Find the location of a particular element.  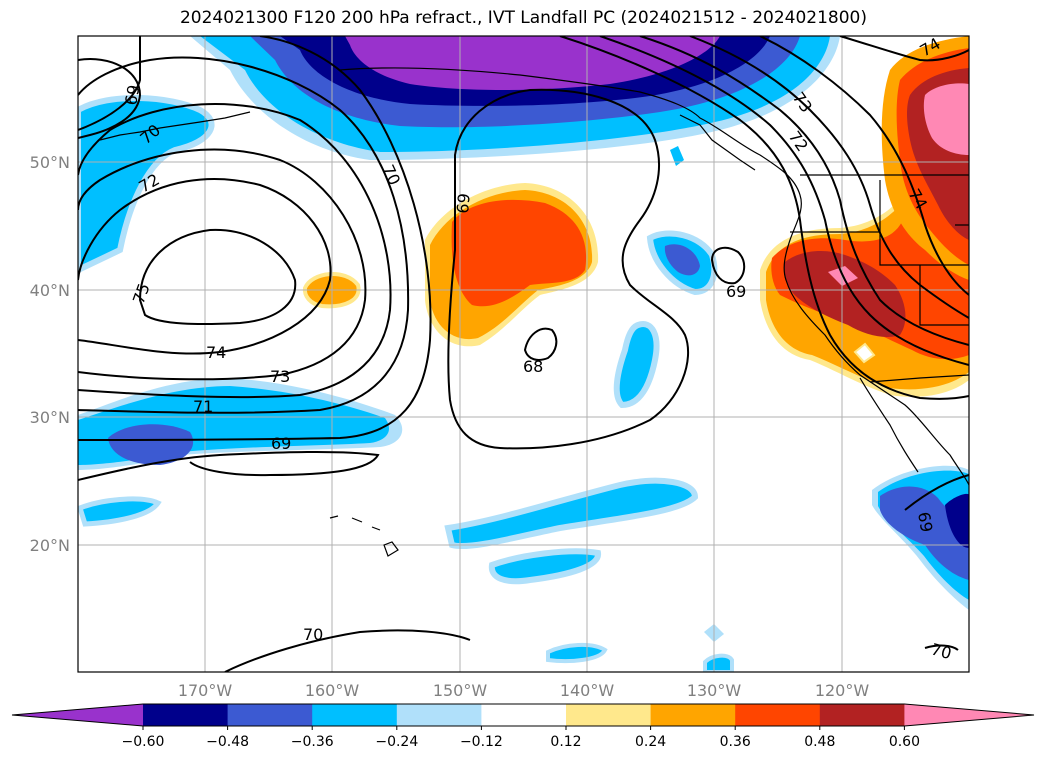

lon-label-130w: 130°W is located at coordinates (714, 690).